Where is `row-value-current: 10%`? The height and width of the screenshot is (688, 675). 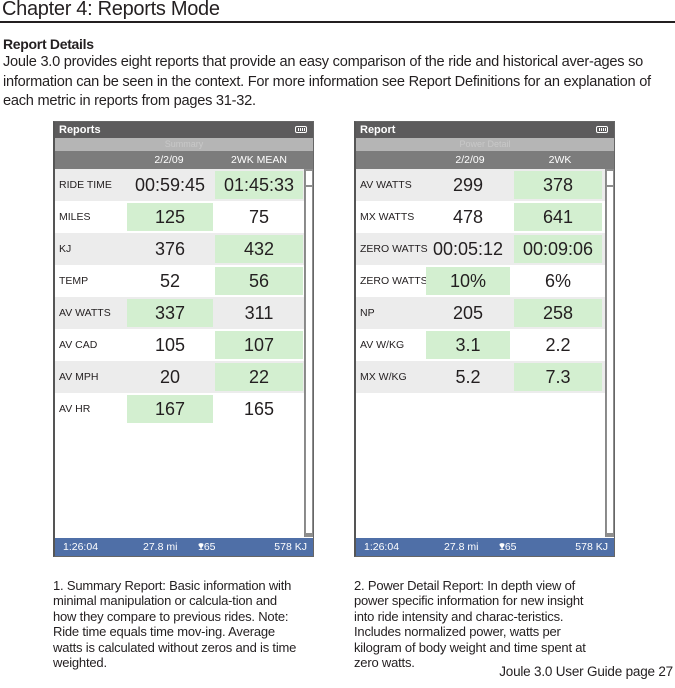 row-value-current: 10% is located at coordinates (468, 281).